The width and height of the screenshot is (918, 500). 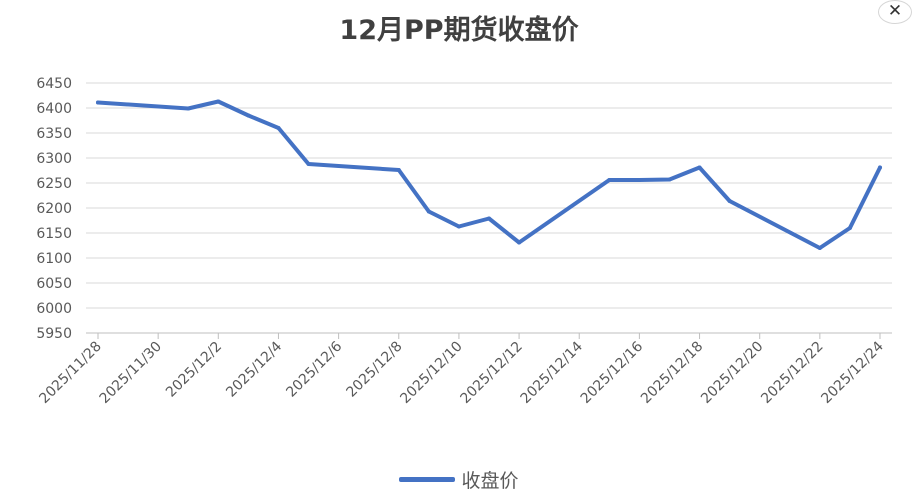 What do you see at coordinates (427, 479) in the screenshot?
I see `legend-swatch` at bounding box center [427, 479].